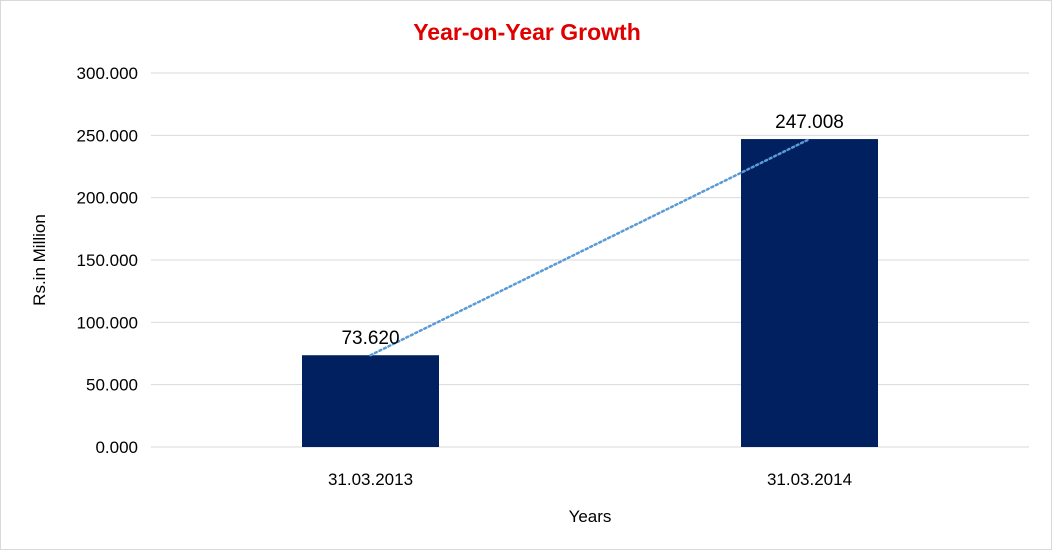 This screenshot has width=1052, height=550. What do you see at coordinates (590, 479) in the screenshot?
I see `x-axis-ticks: 31.03.2013 31.03.2014` at bounding box center [590, 479].